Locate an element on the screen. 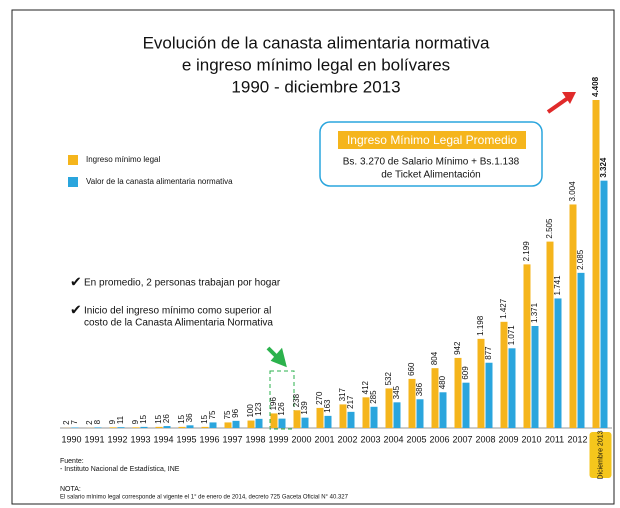 The width and height of the screenshot is (620, 508). data-label: 126 is located at coordinates (281, 409).